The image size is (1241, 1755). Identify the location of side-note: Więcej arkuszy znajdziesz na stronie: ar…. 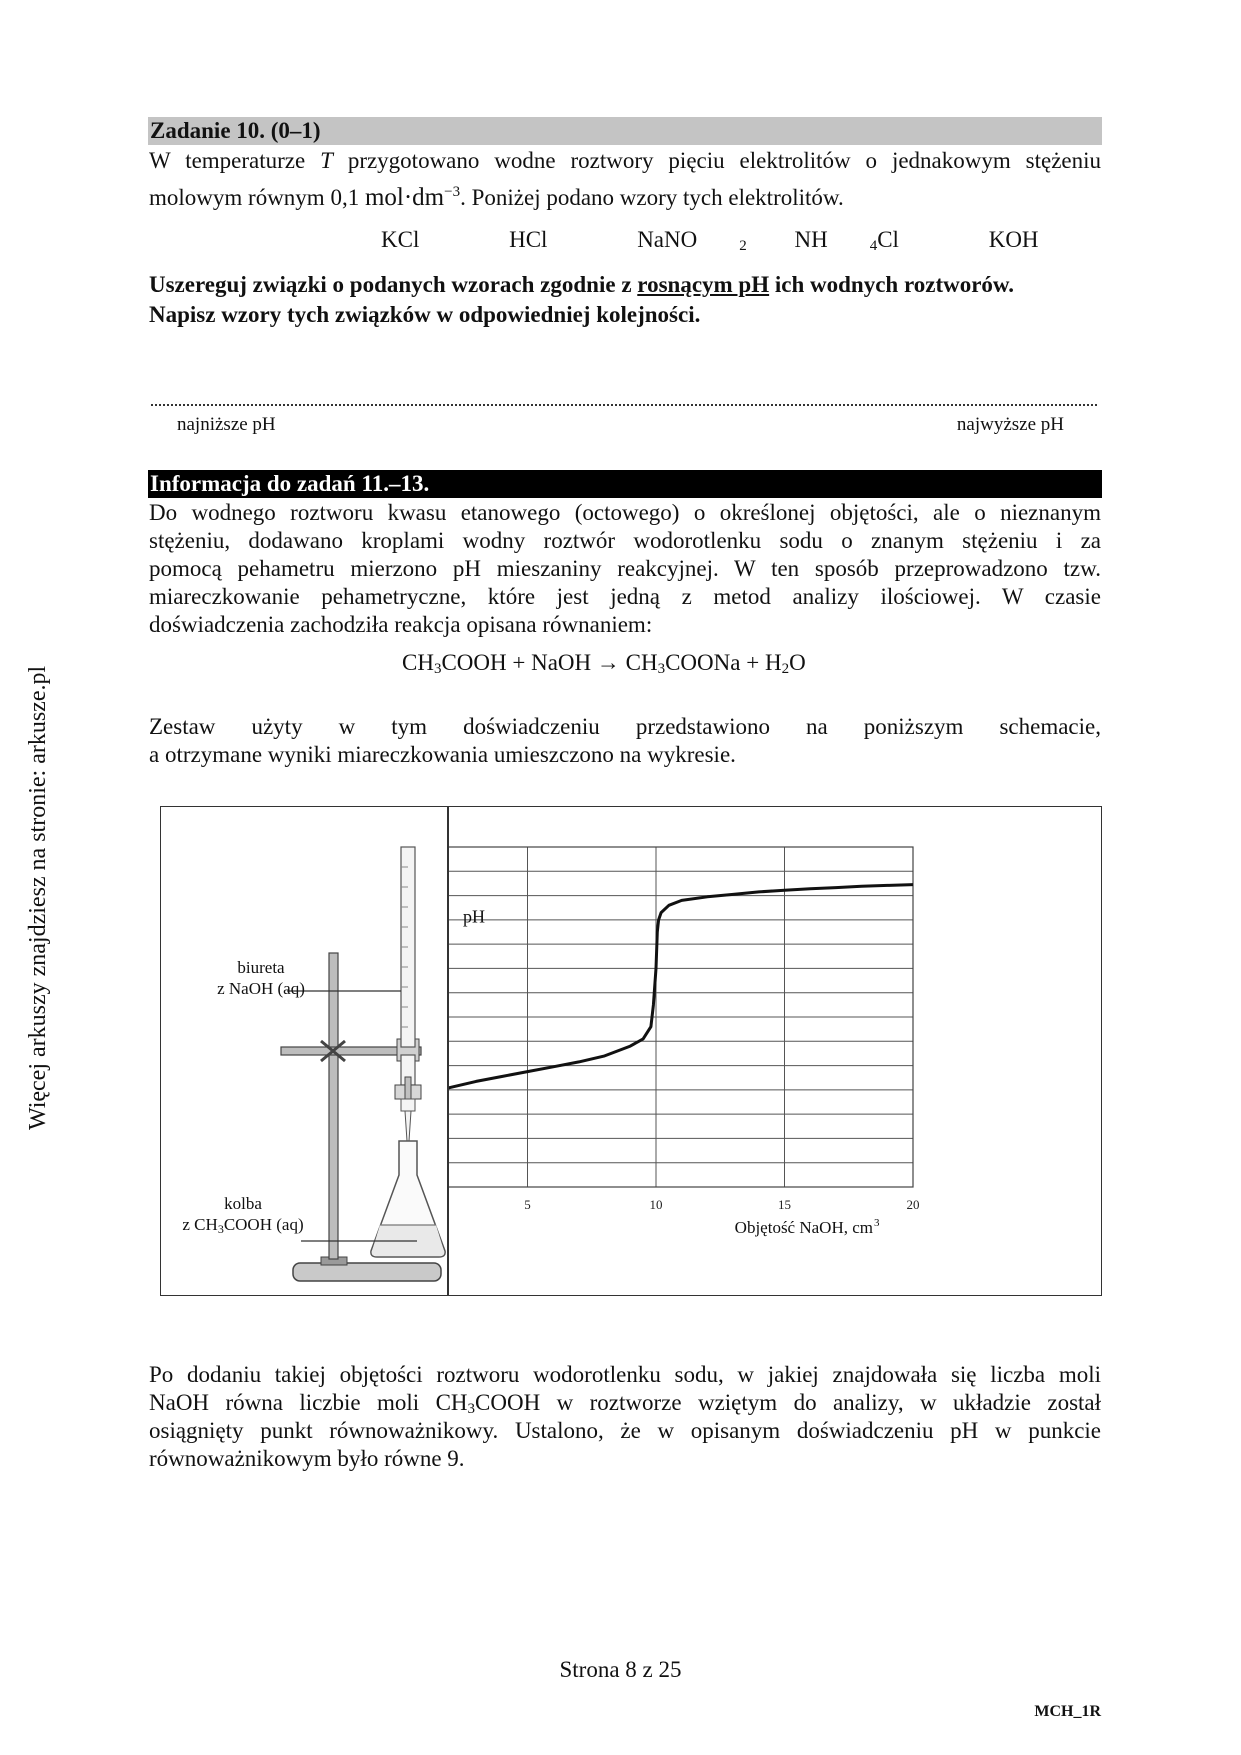
(38, 897).